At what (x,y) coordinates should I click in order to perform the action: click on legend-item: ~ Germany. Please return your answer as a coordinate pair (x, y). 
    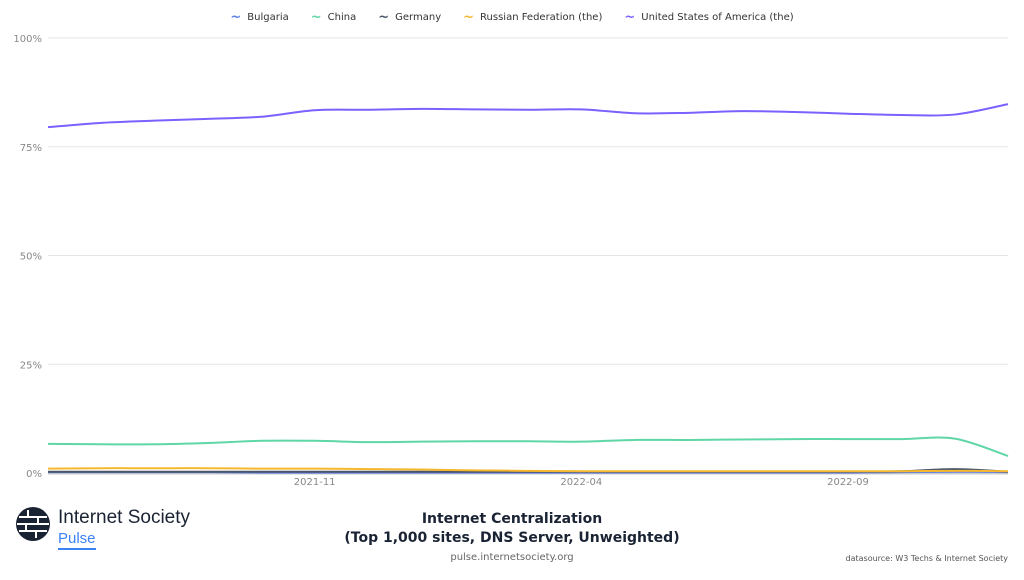
    Looking at the image, I should click on (410, 17).